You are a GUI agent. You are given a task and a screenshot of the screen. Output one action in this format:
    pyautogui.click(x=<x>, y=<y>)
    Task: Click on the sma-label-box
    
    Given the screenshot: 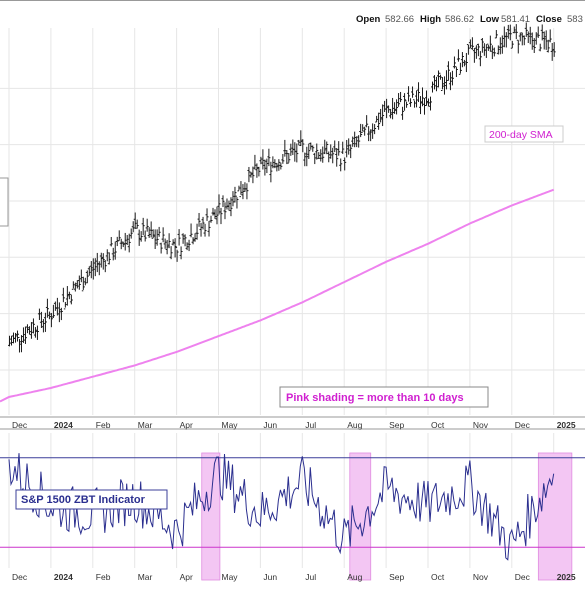 What is the action you would take?
    pyautogui.click(x=524, y=134)
    